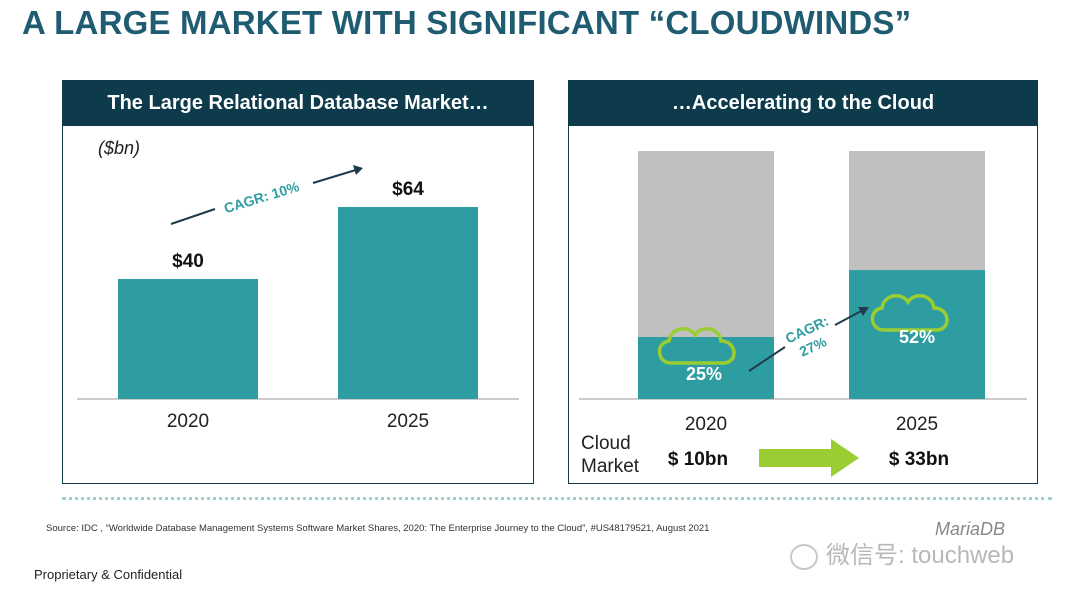 The height and width of the screenshot is (597, 1080). Describe the element at coordinates (610, 466) in the screenshot. I see `cloud-market-label-line2: Market` at that location.